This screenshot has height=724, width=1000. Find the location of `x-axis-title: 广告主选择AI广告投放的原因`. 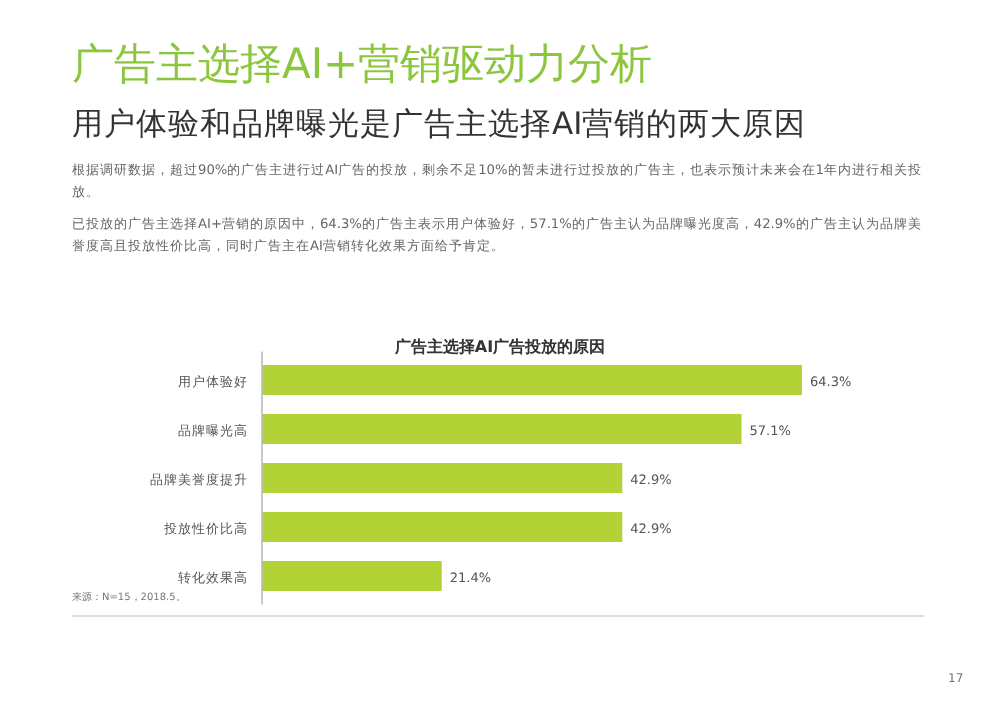

x-axis-title: 广告主选择AI广告投放的原因 is located at coordinates (499, 346).